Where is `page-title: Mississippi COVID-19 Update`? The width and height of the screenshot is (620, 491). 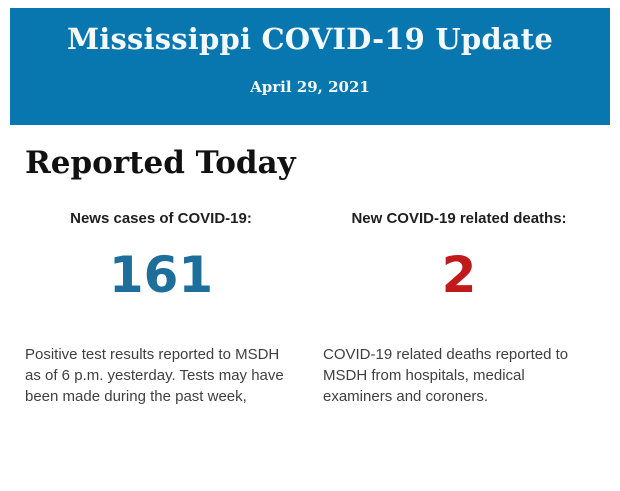 page-title: Mississippi COVID-19 Update is located at coordinates (310, 39).